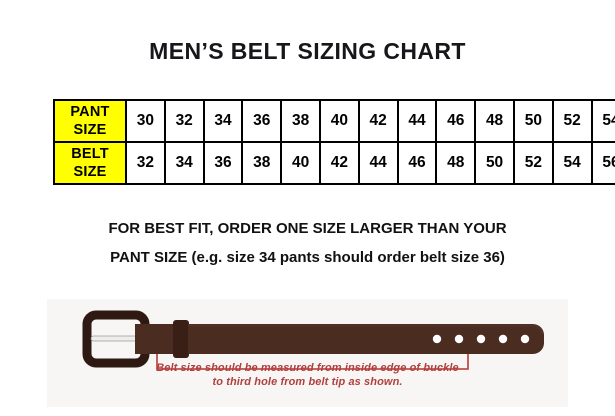 The width and height of the screenshot is (615, 416). What do you see at coordinates (300, 121) in the screenshot?
I see `pant-size-cell: 38` at bounding box center [300, 121].